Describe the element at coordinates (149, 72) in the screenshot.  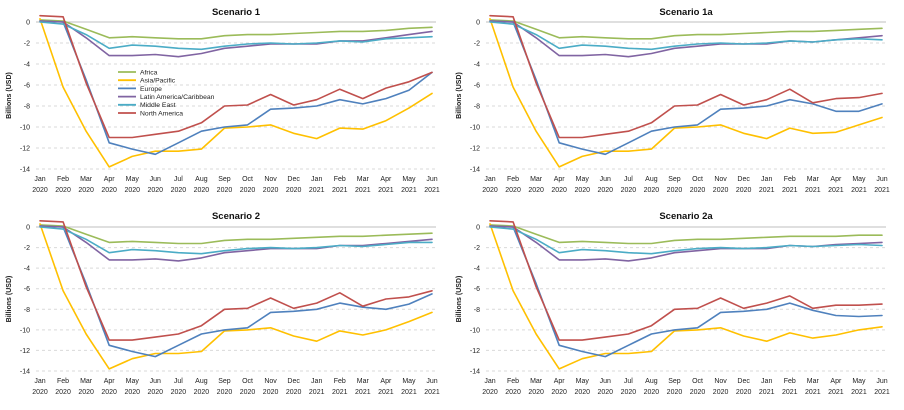
I see `legend-label: Africa` at that location.